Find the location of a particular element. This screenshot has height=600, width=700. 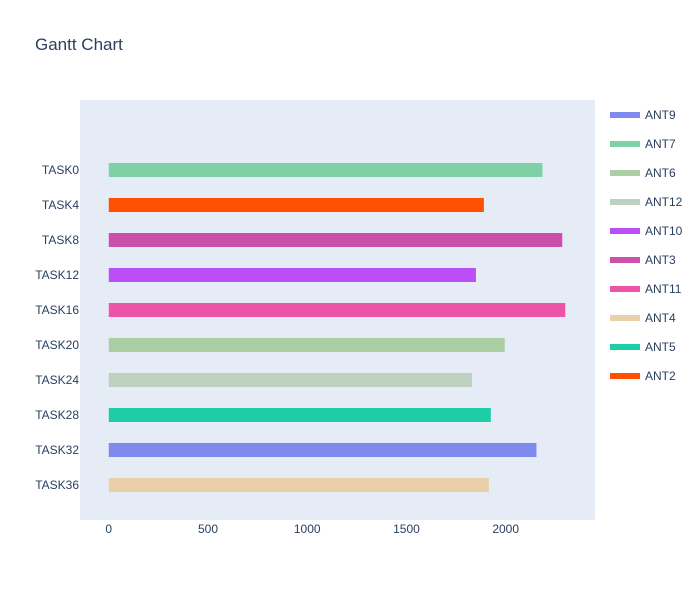

bar-task8 is located at coordinates (335, 240).